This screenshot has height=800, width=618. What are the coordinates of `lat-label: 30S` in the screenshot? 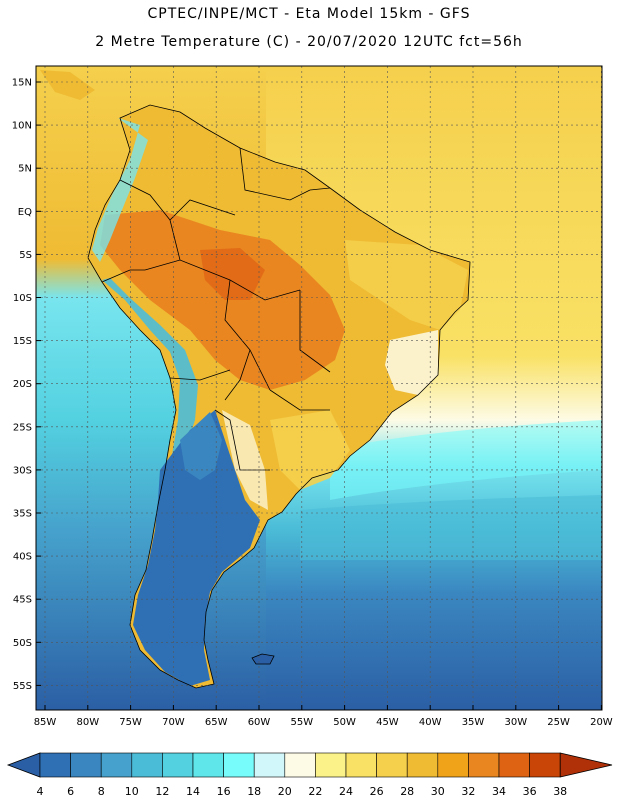 It's located at (22, 470).